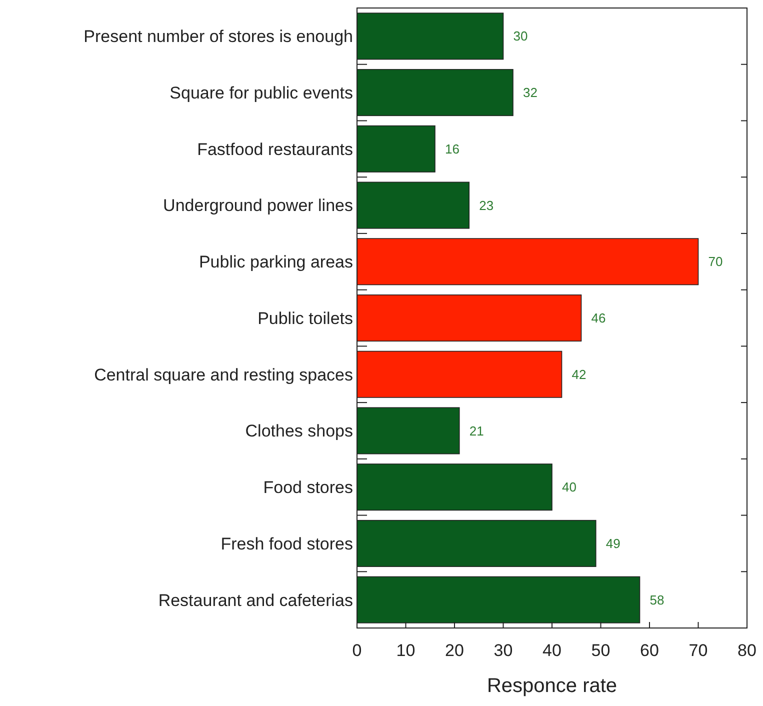  What do you see at coordinates (275, 149) in the screenshot?
I see `y-tick-label: Fastfood restaurants` at bounding box center [275, 149].